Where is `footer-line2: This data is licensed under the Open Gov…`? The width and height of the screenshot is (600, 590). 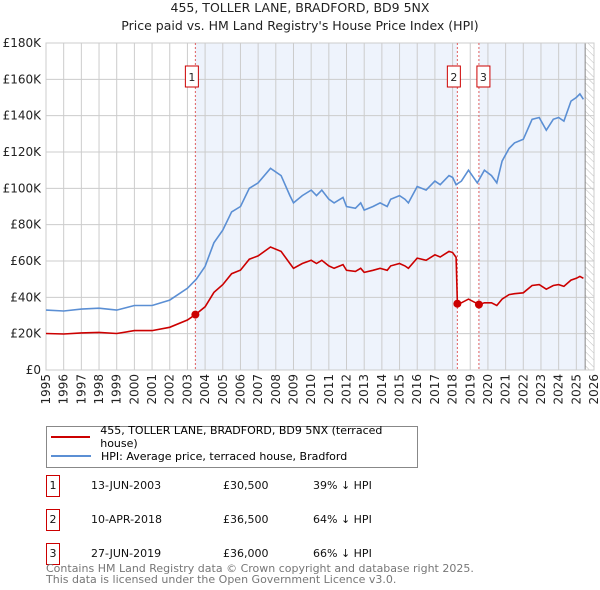 footer-line2: This data is licensed under the Open Gov… is located at coordinates (221, 579).